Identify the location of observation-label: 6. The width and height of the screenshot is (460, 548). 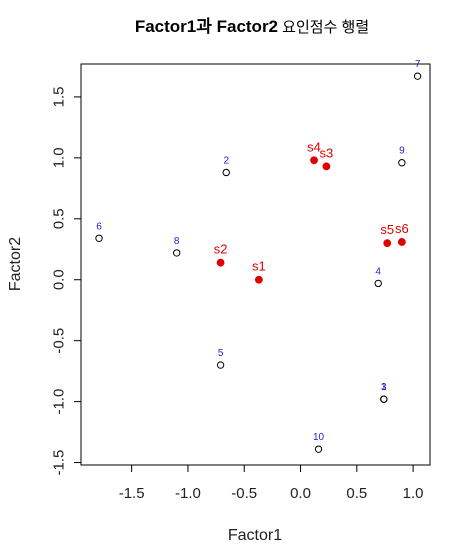
(99, 226).